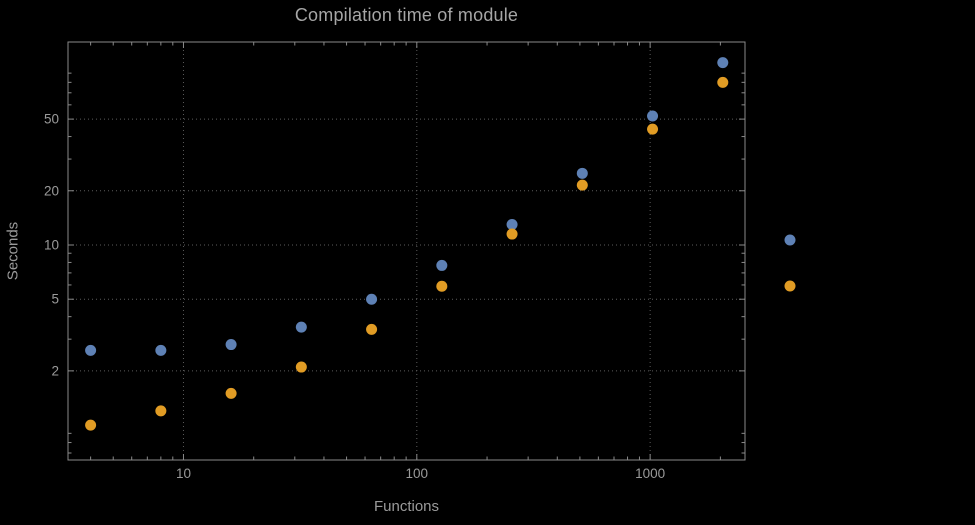 The image size is (975, 525). Describe the element at coordinates (650, 473) in the screenshot. I see `x-tick-label: 1000` at that location.